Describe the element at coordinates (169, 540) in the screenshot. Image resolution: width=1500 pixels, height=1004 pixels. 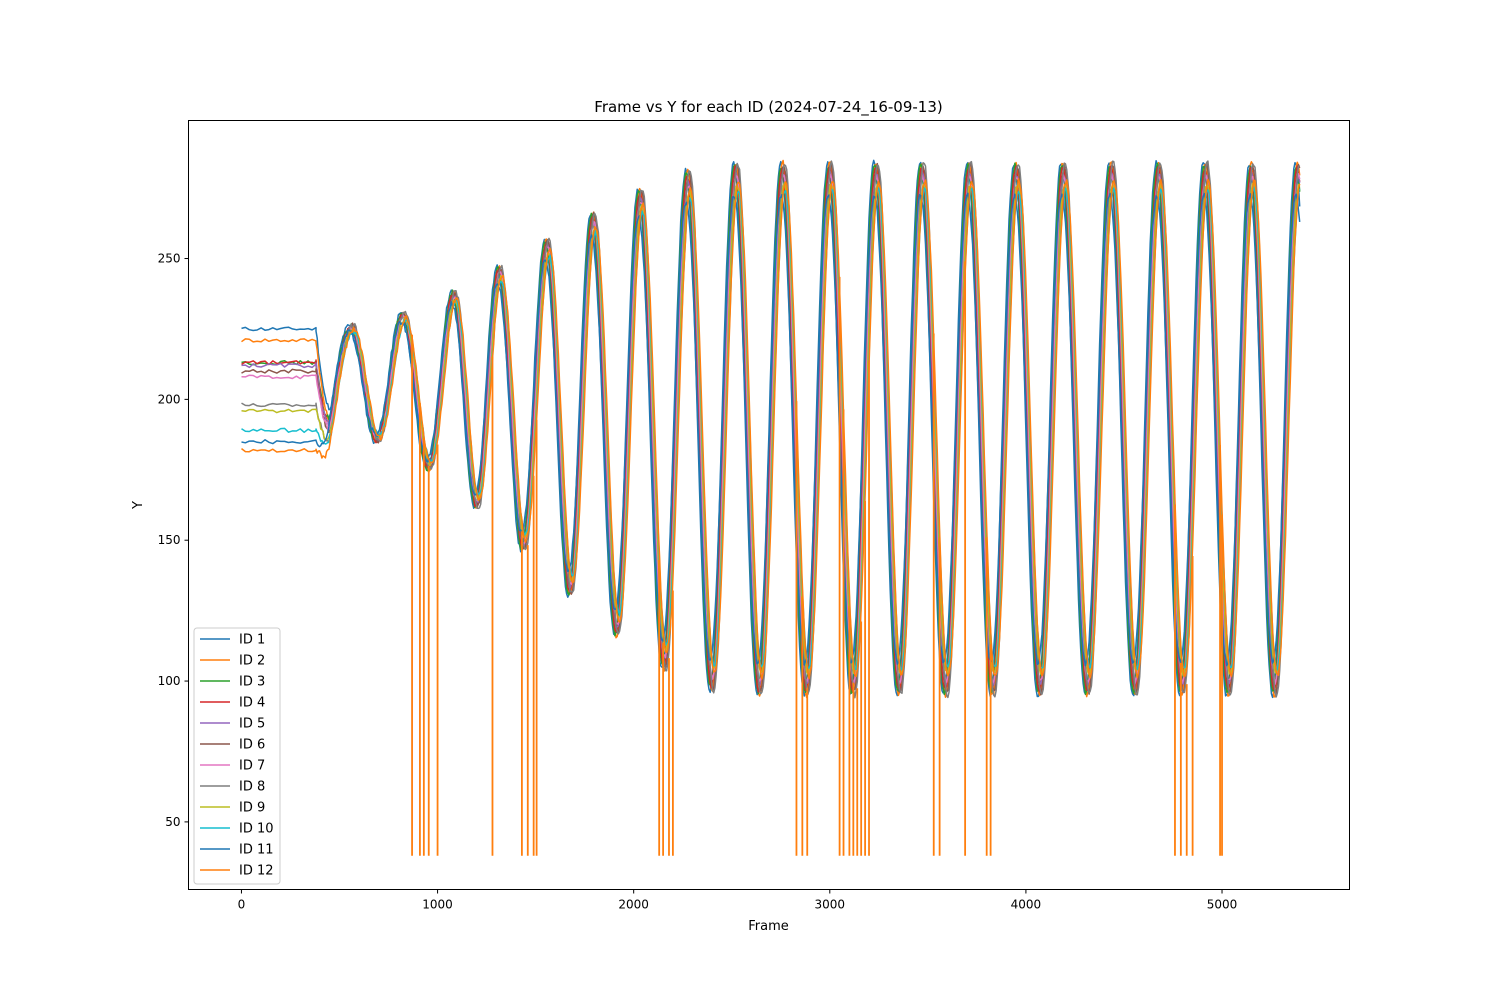
I see `y-tick-label: 150` at that location.